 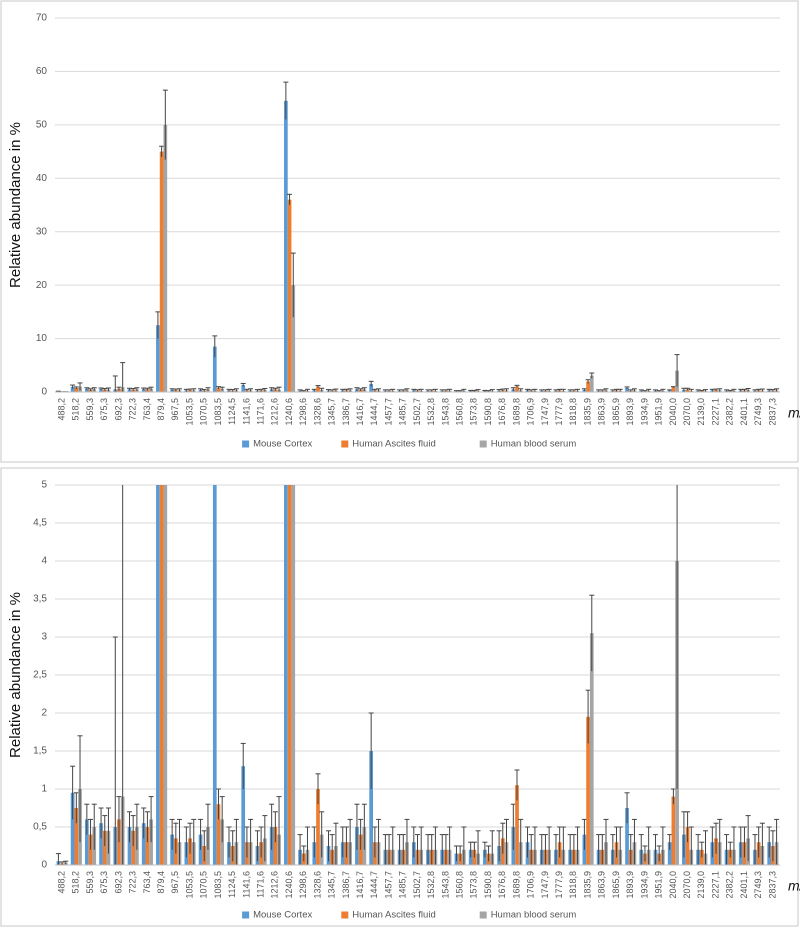 What do you see at coordinates (42, 178) in the screenshot?
I see `y-tick-label: 40` at bounding box center [42, 178].